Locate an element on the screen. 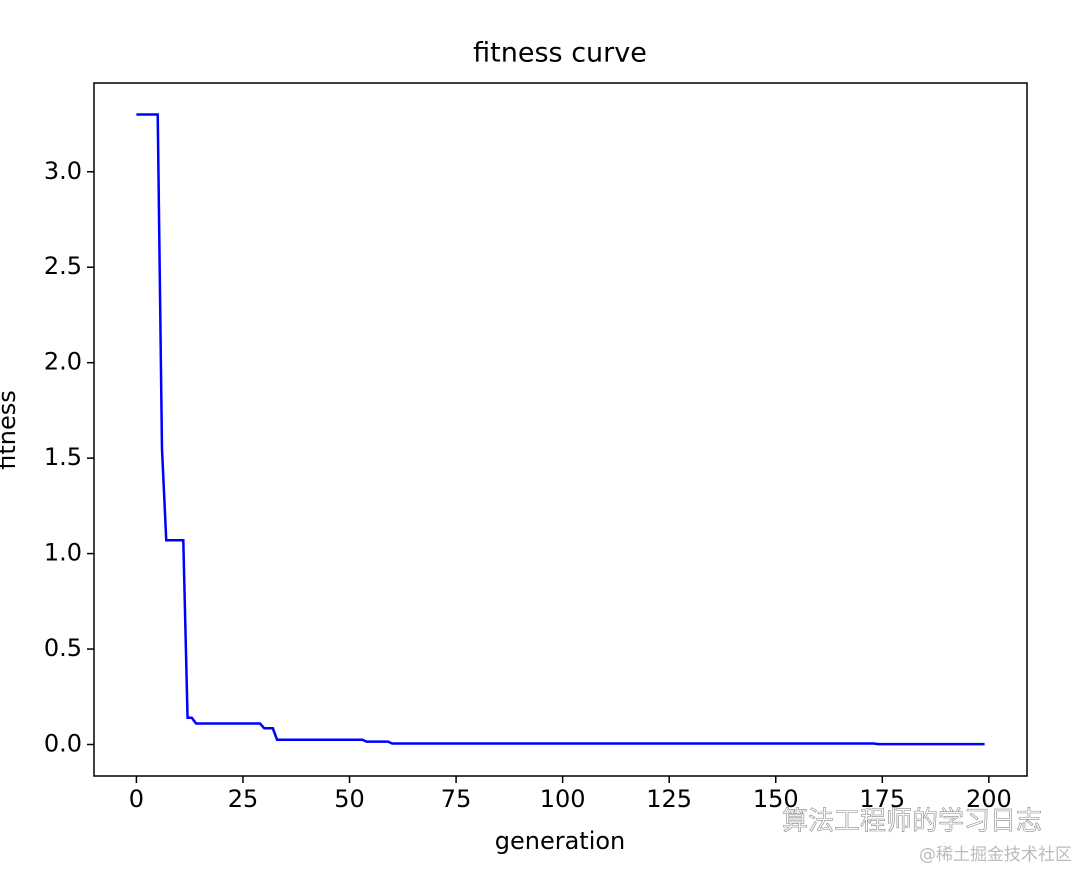 The height and width of the screenshot is (870, 1080). x-tick-label: 75 is located at coordinates (456, 799).